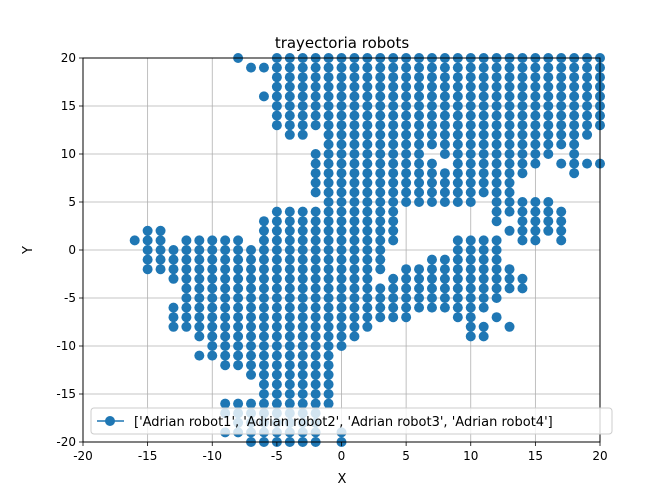 The width and height of the screenshot is (662, 494). What do you see at coordinates (351, 421) in the screenshot?
I see `legend-box` at bounding box center [351, 421].